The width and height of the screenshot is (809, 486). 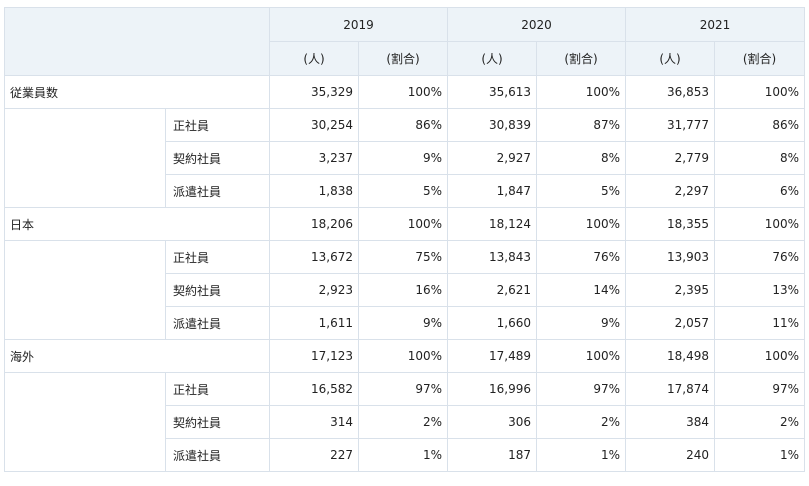 What do you see at coordinates (670, 224) in the screenshot?
I see `count-cell: 18,355` at bounding box center [670, 224].